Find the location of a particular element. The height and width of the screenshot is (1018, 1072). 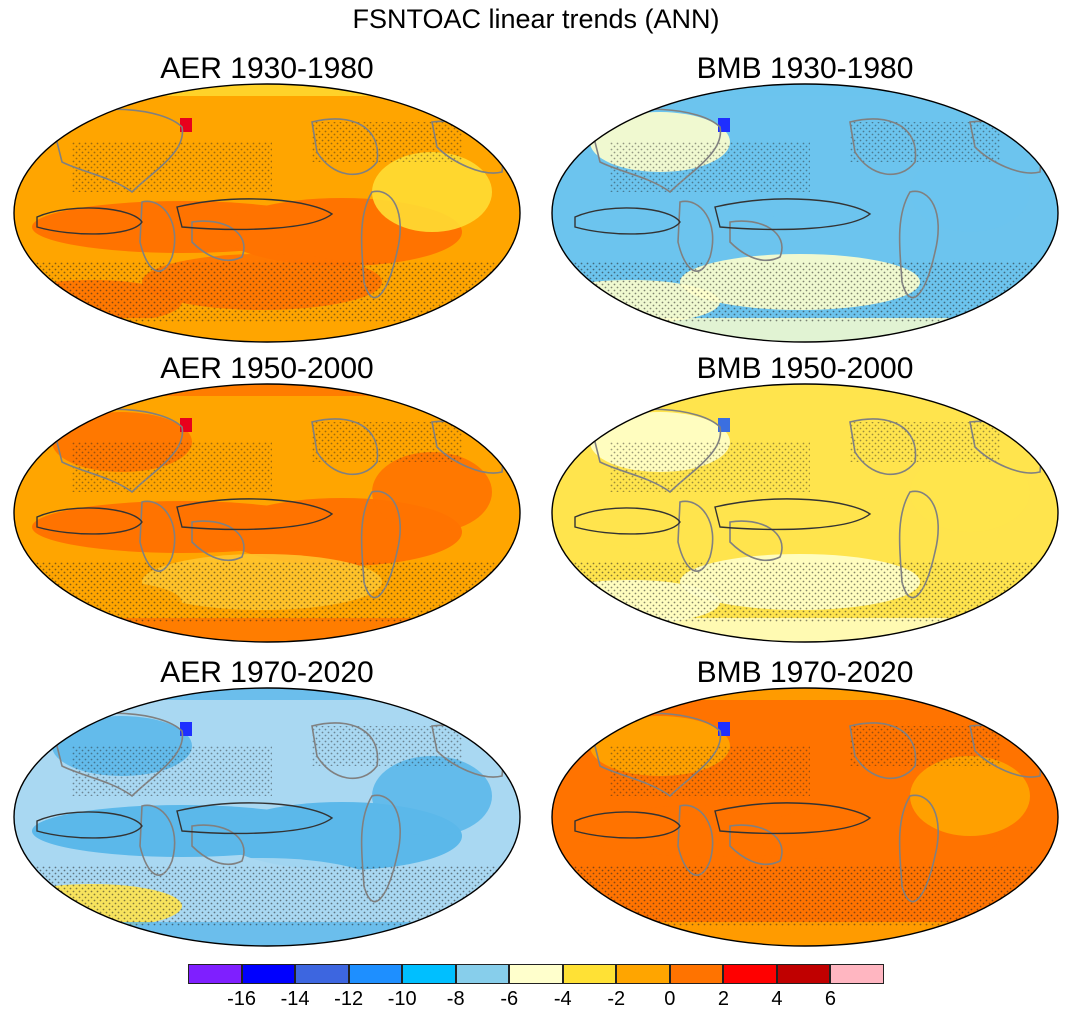

colorbar-tick-label: -14 is located at coordinates (295, 999).